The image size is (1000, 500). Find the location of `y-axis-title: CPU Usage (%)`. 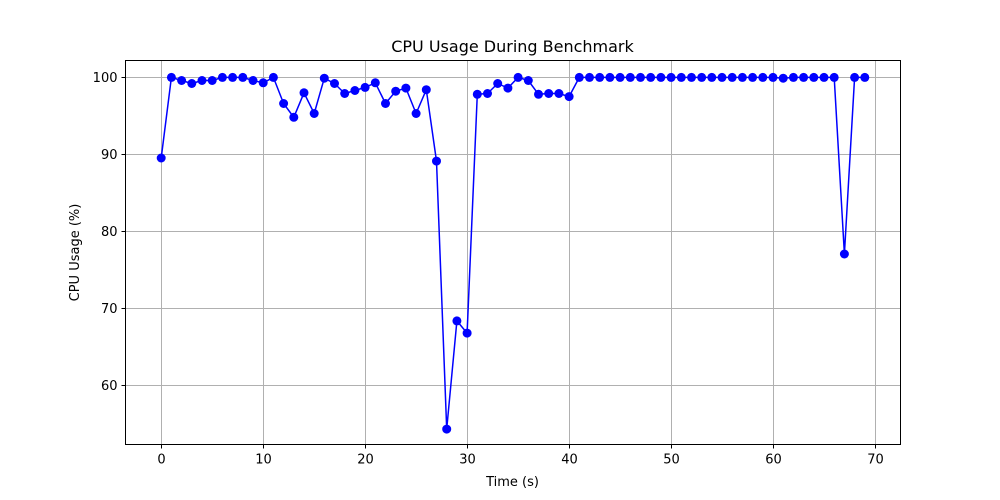

y-axis-title: CPU Usage (%) is located at coordinates (75, 253).